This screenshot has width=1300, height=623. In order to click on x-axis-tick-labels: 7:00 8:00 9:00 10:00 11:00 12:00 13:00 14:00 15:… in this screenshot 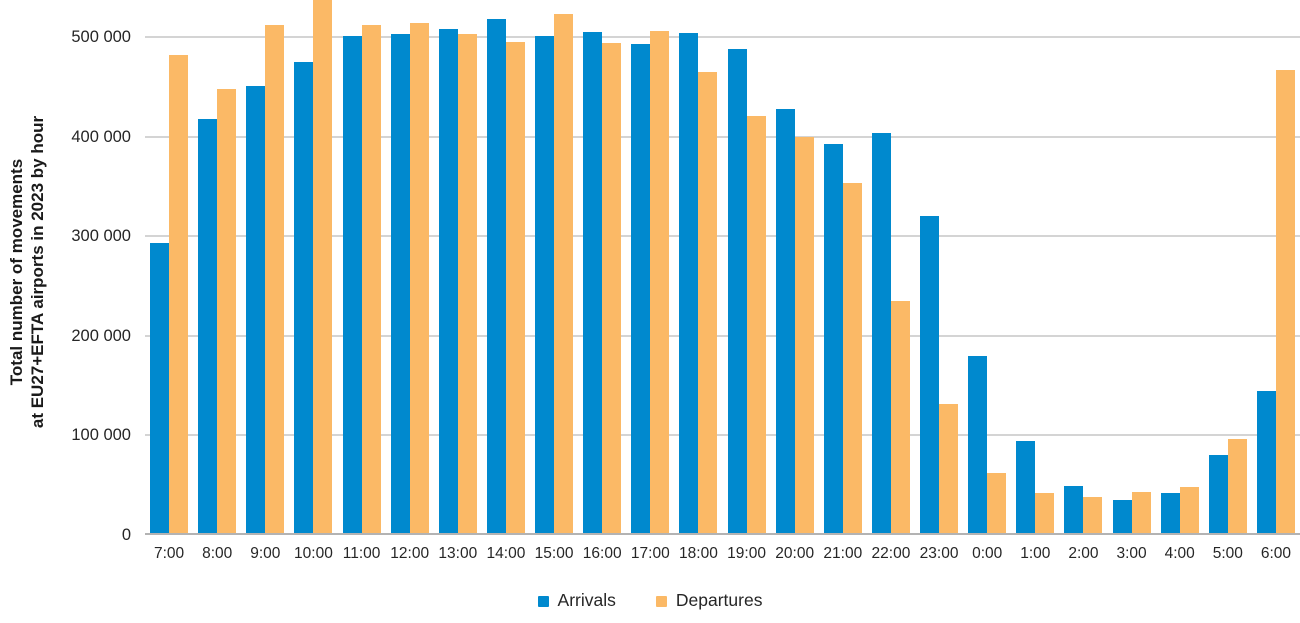, I will do `click(722, 554)`.